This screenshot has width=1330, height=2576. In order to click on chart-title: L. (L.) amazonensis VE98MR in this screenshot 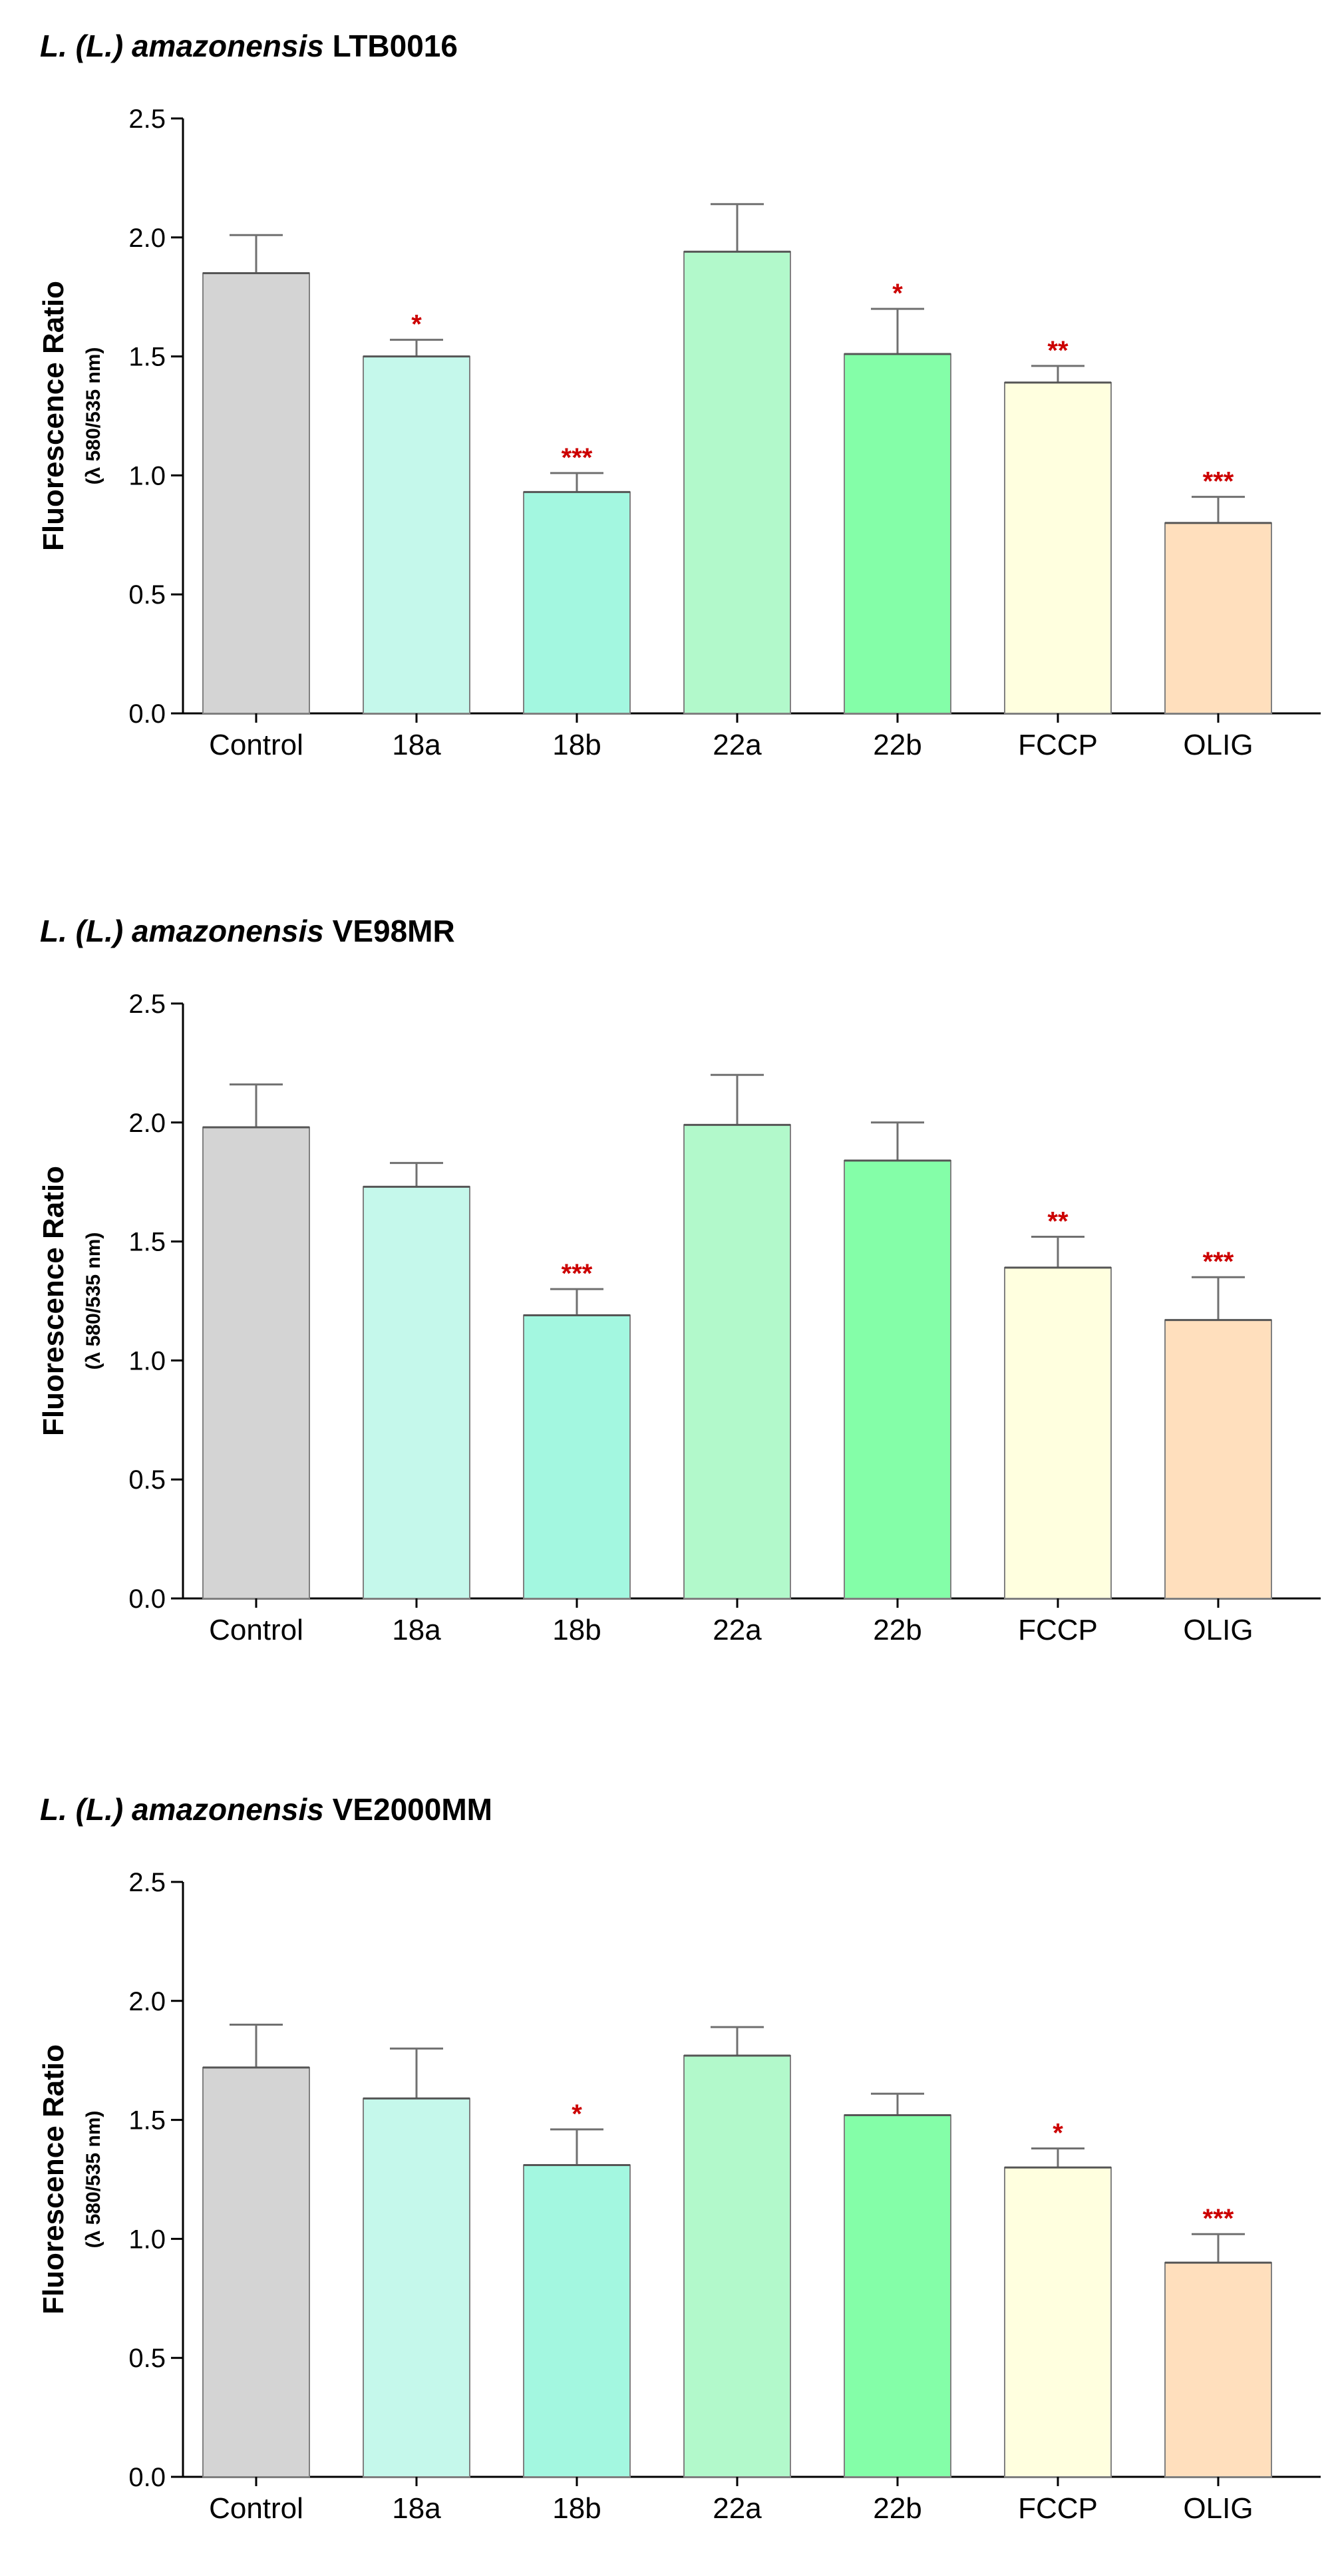, I will do `click(247, 931)`.